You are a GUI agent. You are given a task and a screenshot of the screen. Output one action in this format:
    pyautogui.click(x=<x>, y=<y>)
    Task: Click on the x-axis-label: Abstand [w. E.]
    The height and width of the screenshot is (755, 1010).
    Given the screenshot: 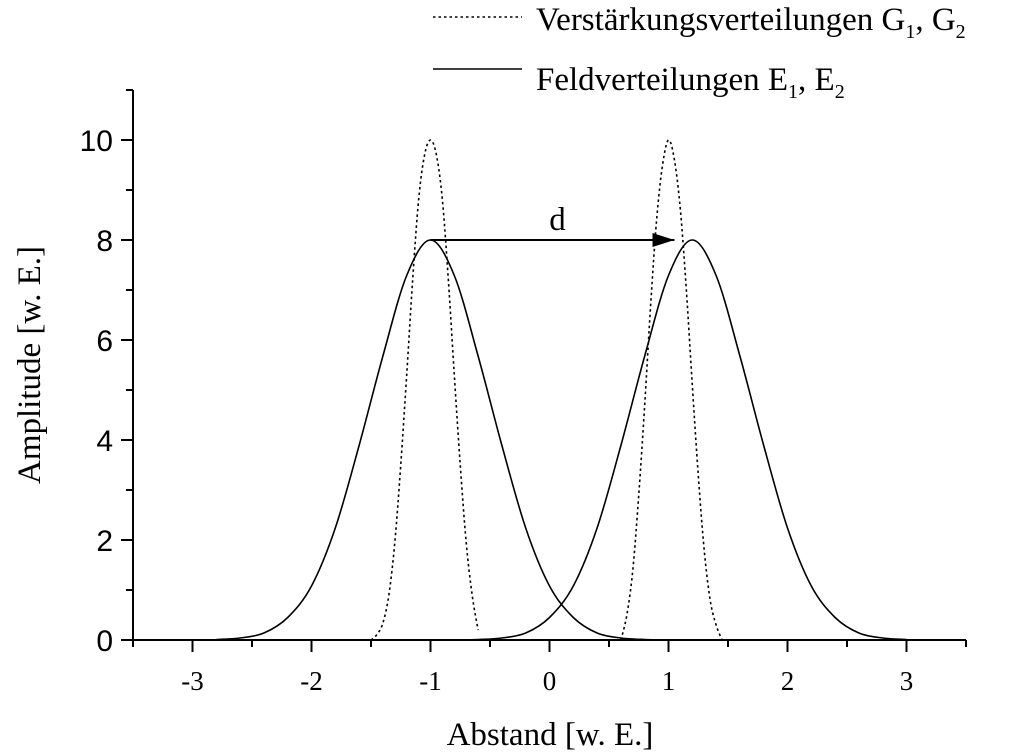 What is the action you would take?
    pyautogui.click(x=550, y=735)
    